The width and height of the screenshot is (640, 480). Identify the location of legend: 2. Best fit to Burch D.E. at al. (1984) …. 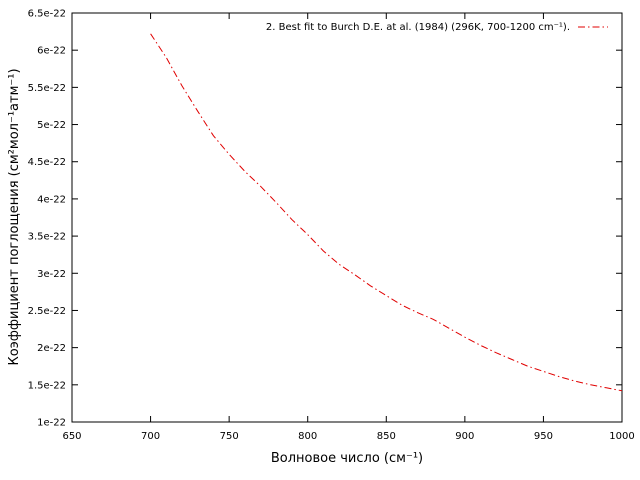
(437, 27).